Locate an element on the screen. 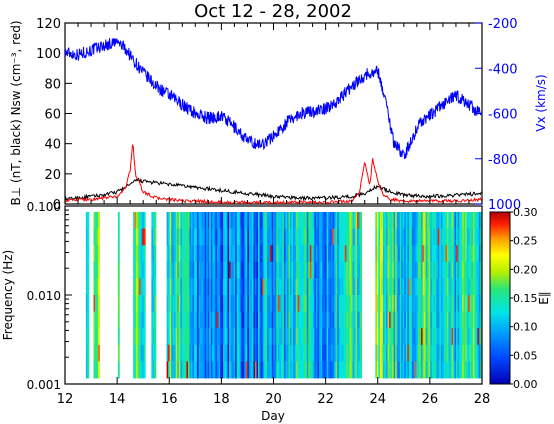  x-tick-label: 20 is located at coordinates (273, 399).